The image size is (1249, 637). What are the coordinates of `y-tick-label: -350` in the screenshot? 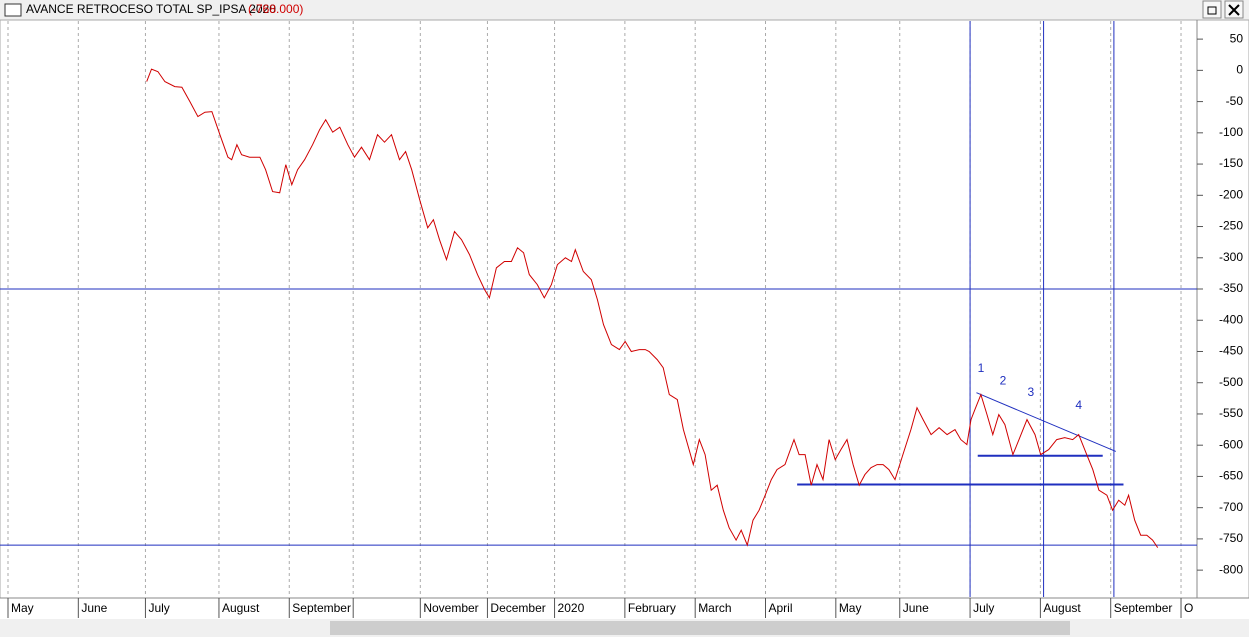 It's located at (1231, 288).